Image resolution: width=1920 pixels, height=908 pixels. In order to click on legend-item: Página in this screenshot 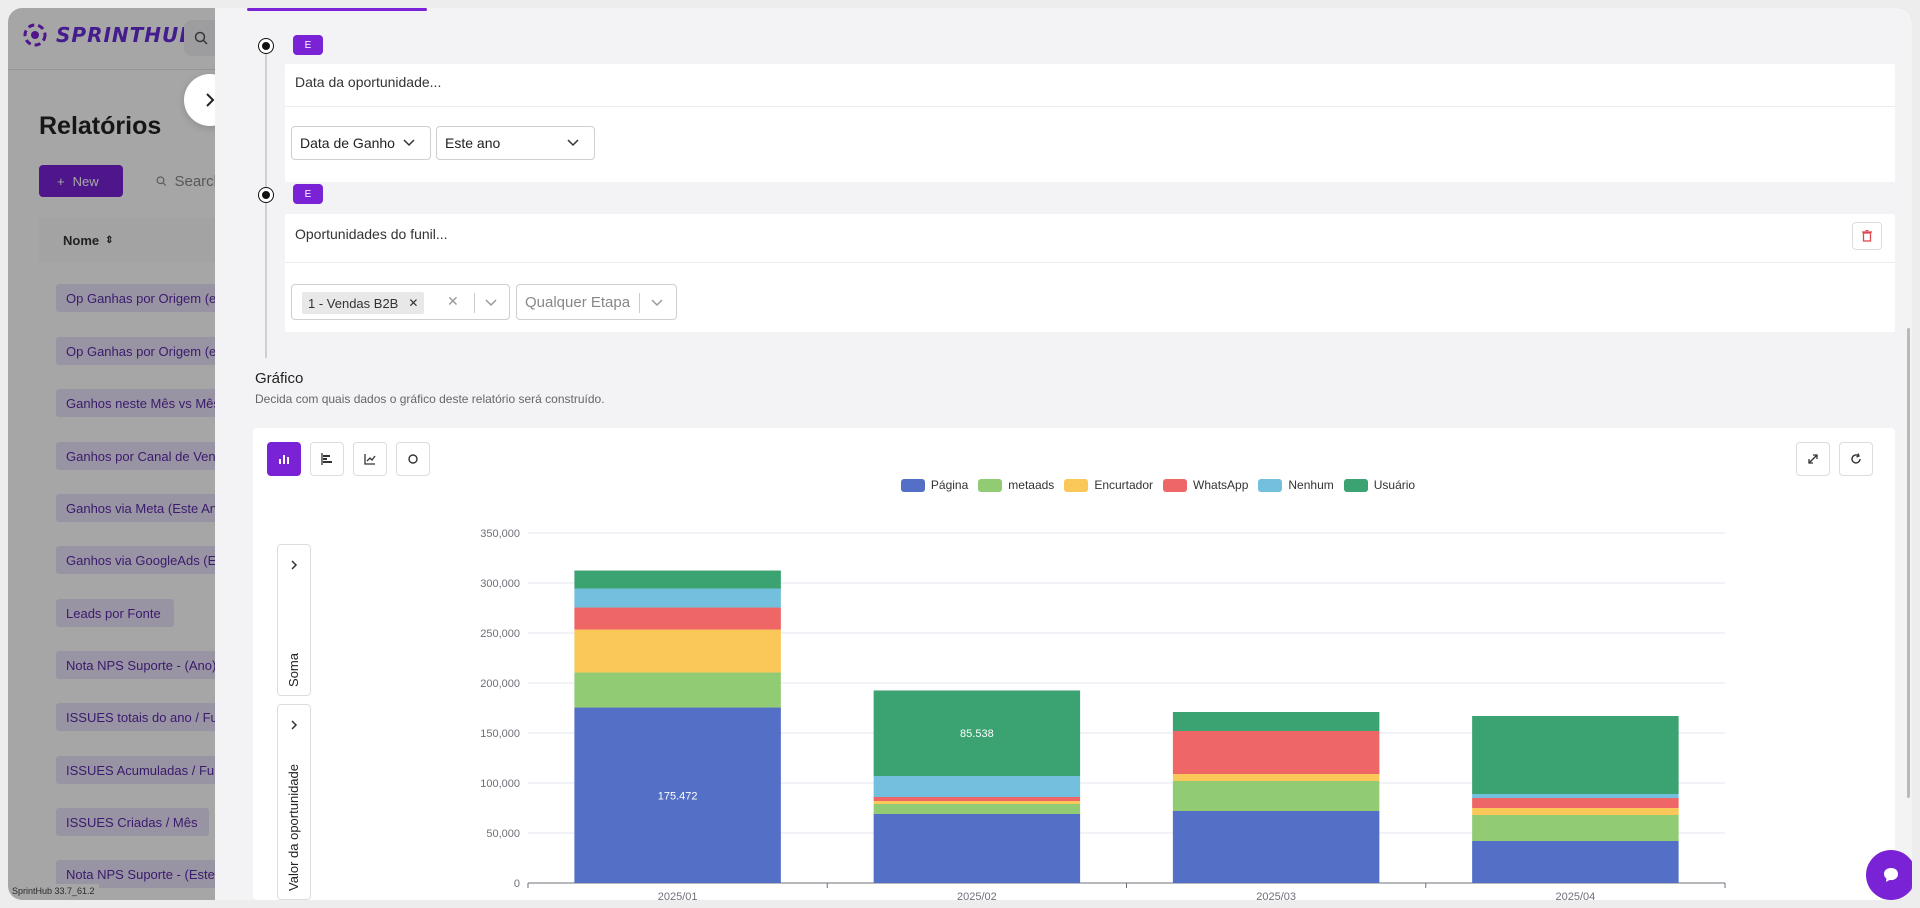, I will do `click(934, 485)`.